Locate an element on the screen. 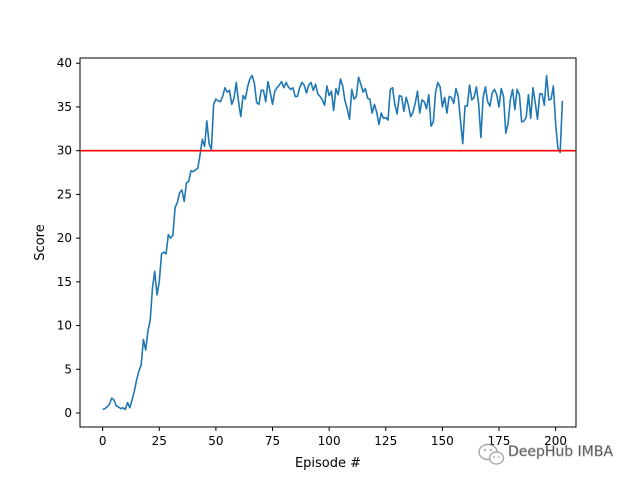  y-tick-label: 35 is located at coordinates (64, 107).